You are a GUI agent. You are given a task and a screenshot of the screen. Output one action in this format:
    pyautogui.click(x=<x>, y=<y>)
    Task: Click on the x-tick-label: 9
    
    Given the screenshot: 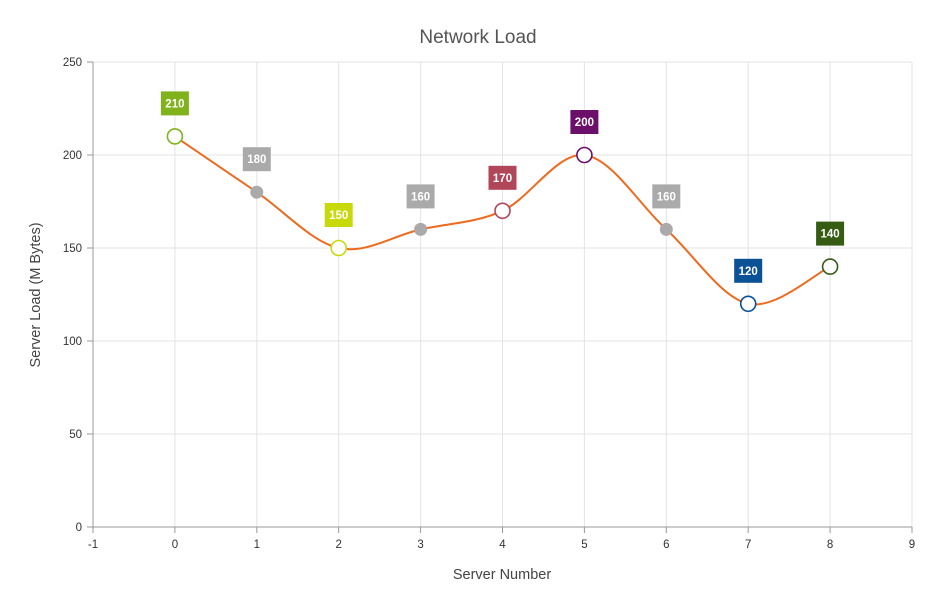 What is the action you would take?
    pyautogui.click(x=912, y=545)
    